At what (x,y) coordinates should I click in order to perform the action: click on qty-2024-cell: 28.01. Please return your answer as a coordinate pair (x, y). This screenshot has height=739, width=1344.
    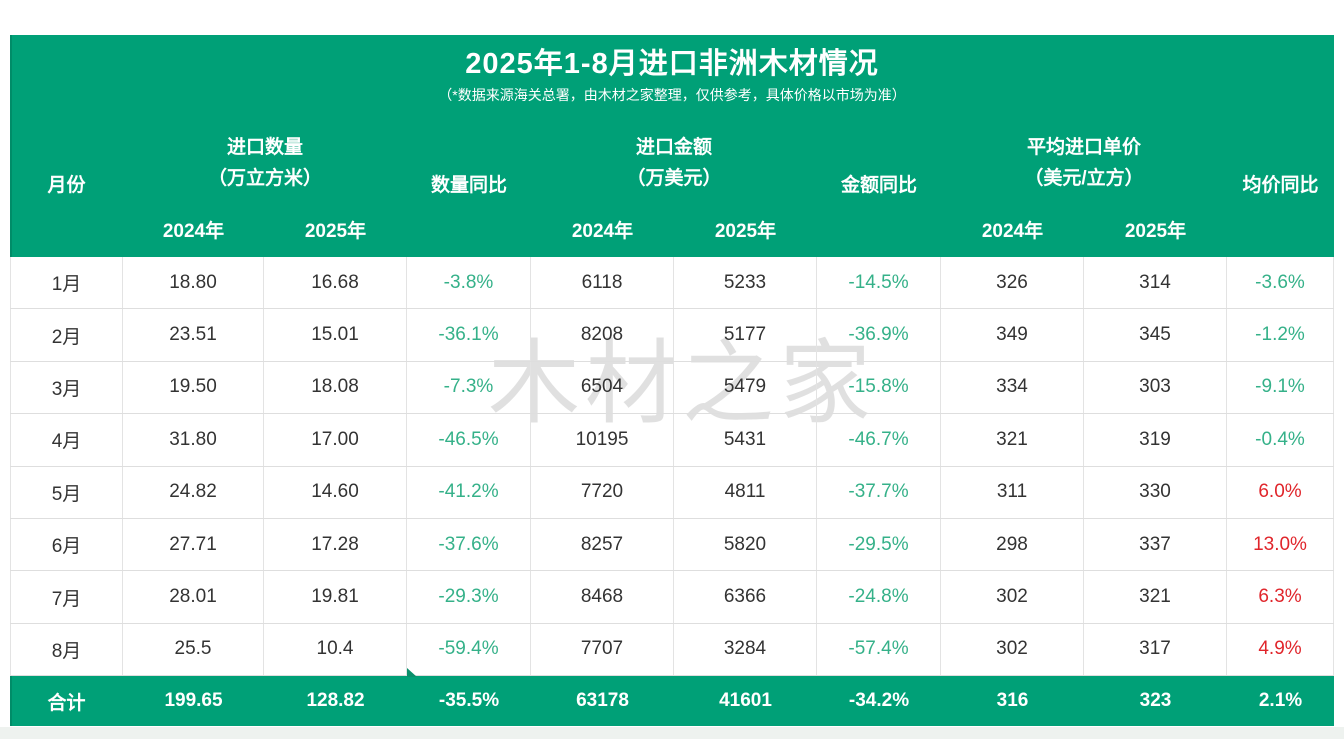
    Looking at the image, I should click on (193, 597).